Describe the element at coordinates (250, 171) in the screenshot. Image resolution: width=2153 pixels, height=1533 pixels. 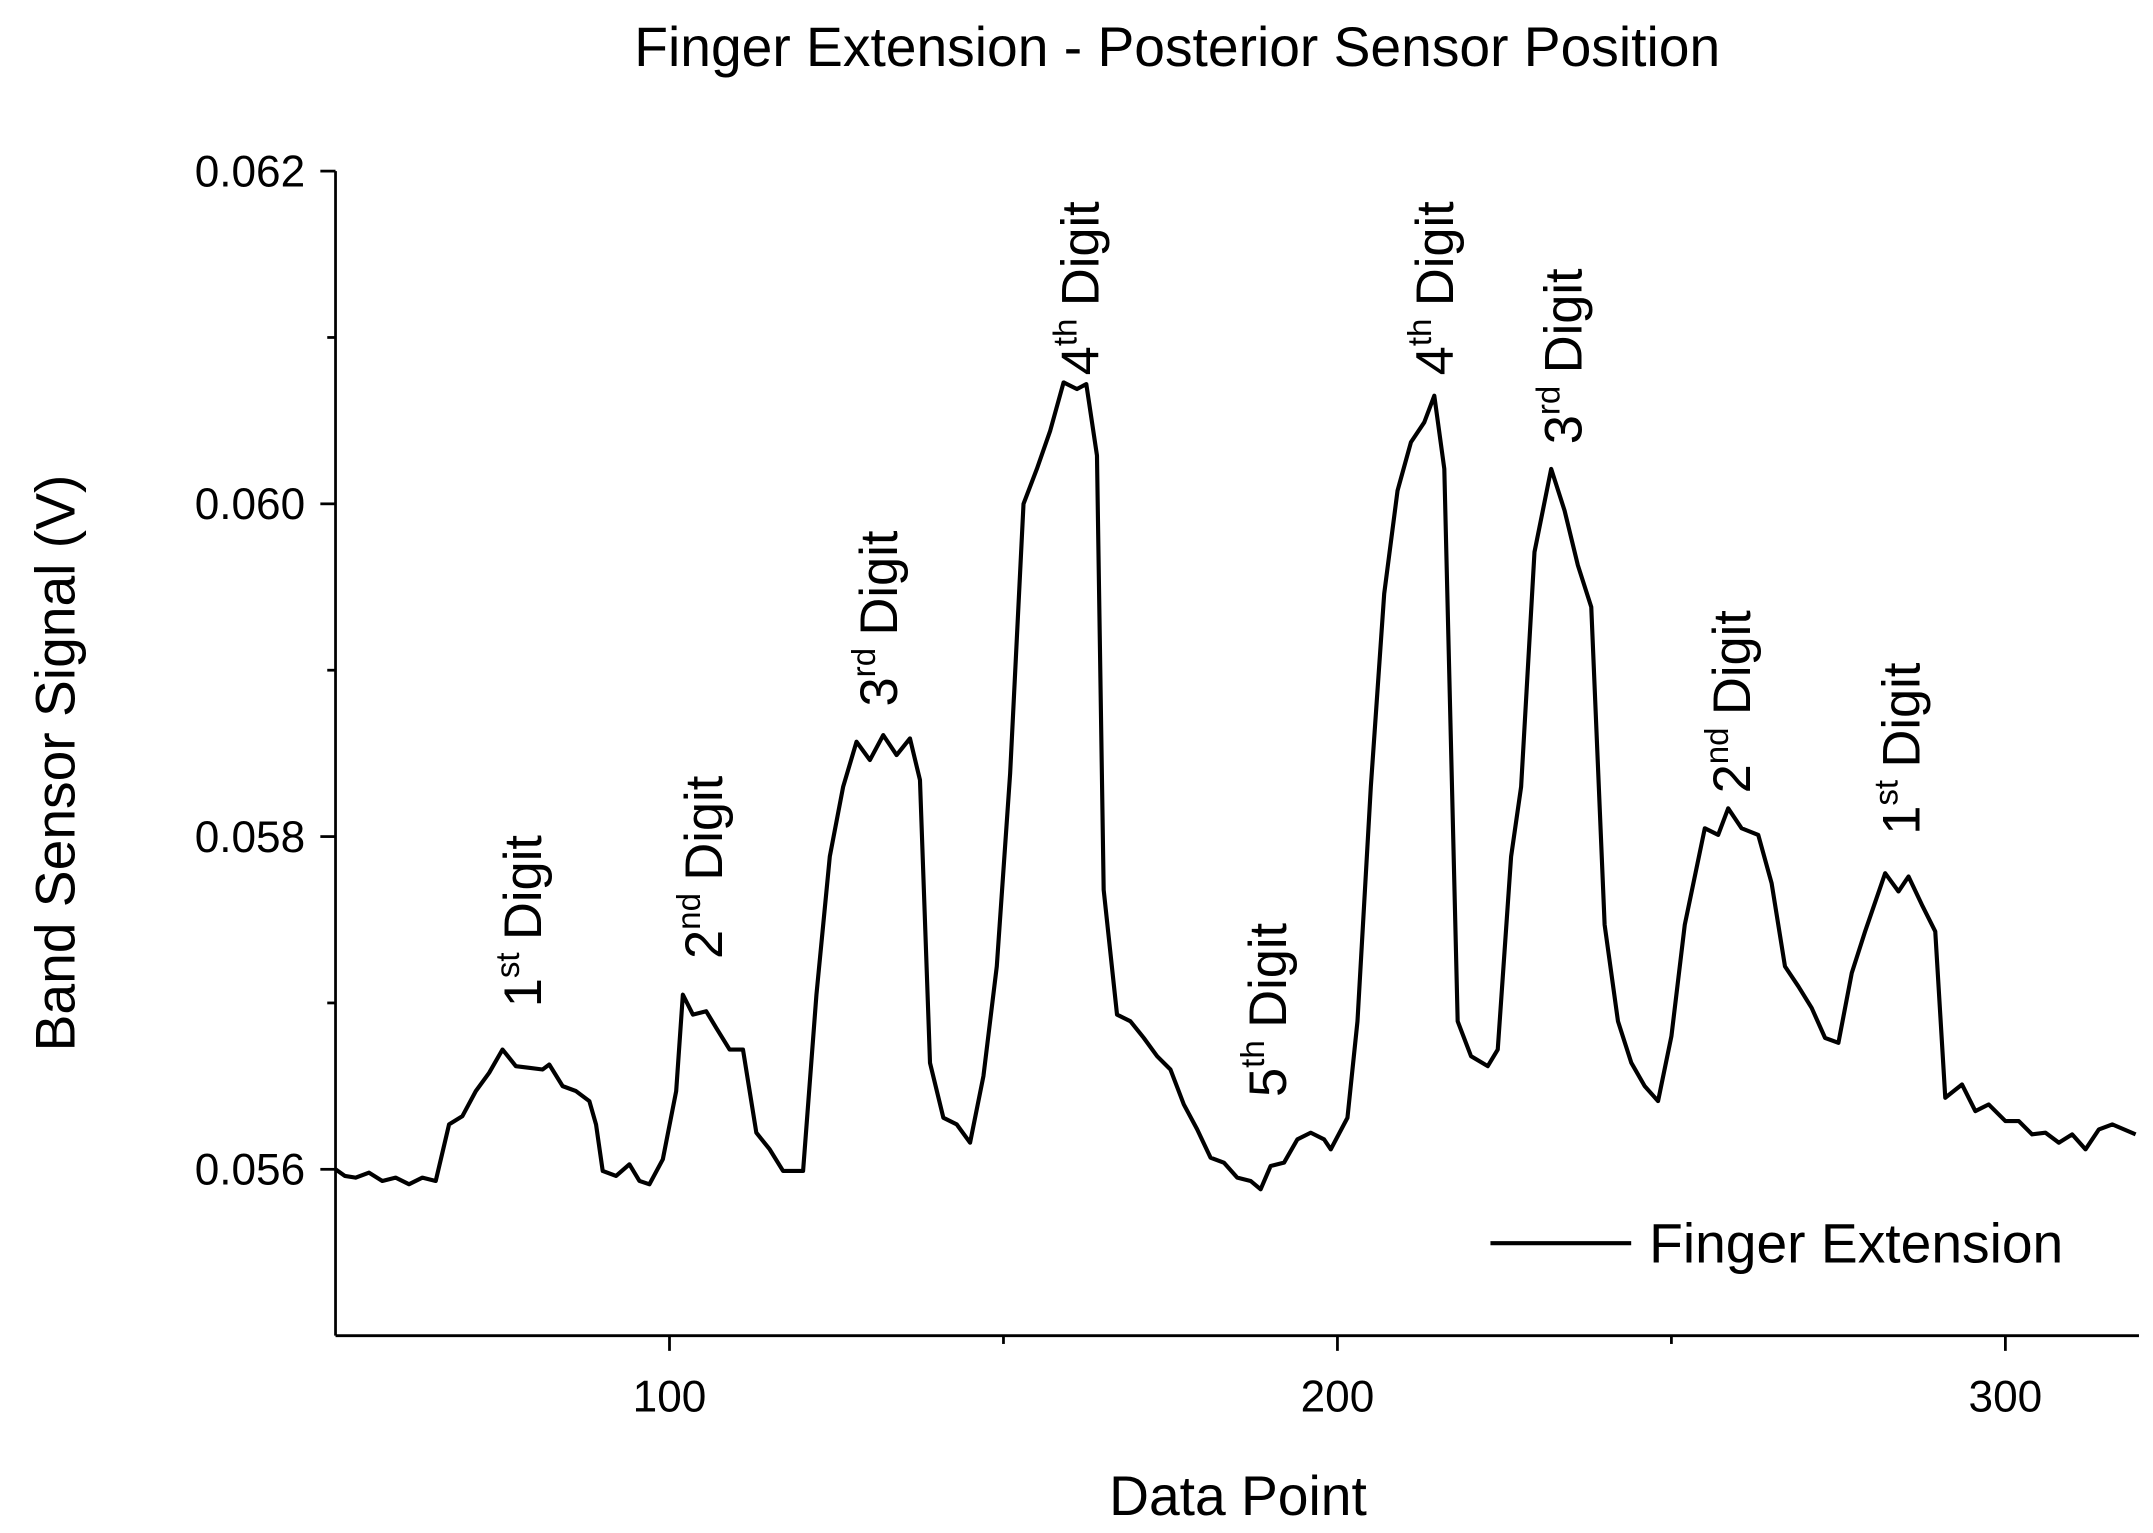
I see `y-tick-label: 0.062` at that location.